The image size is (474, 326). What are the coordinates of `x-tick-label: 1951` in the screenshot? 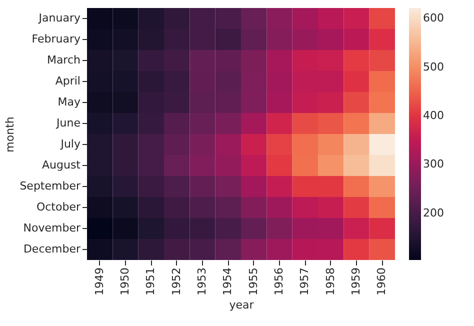 It's located at (151, 282).